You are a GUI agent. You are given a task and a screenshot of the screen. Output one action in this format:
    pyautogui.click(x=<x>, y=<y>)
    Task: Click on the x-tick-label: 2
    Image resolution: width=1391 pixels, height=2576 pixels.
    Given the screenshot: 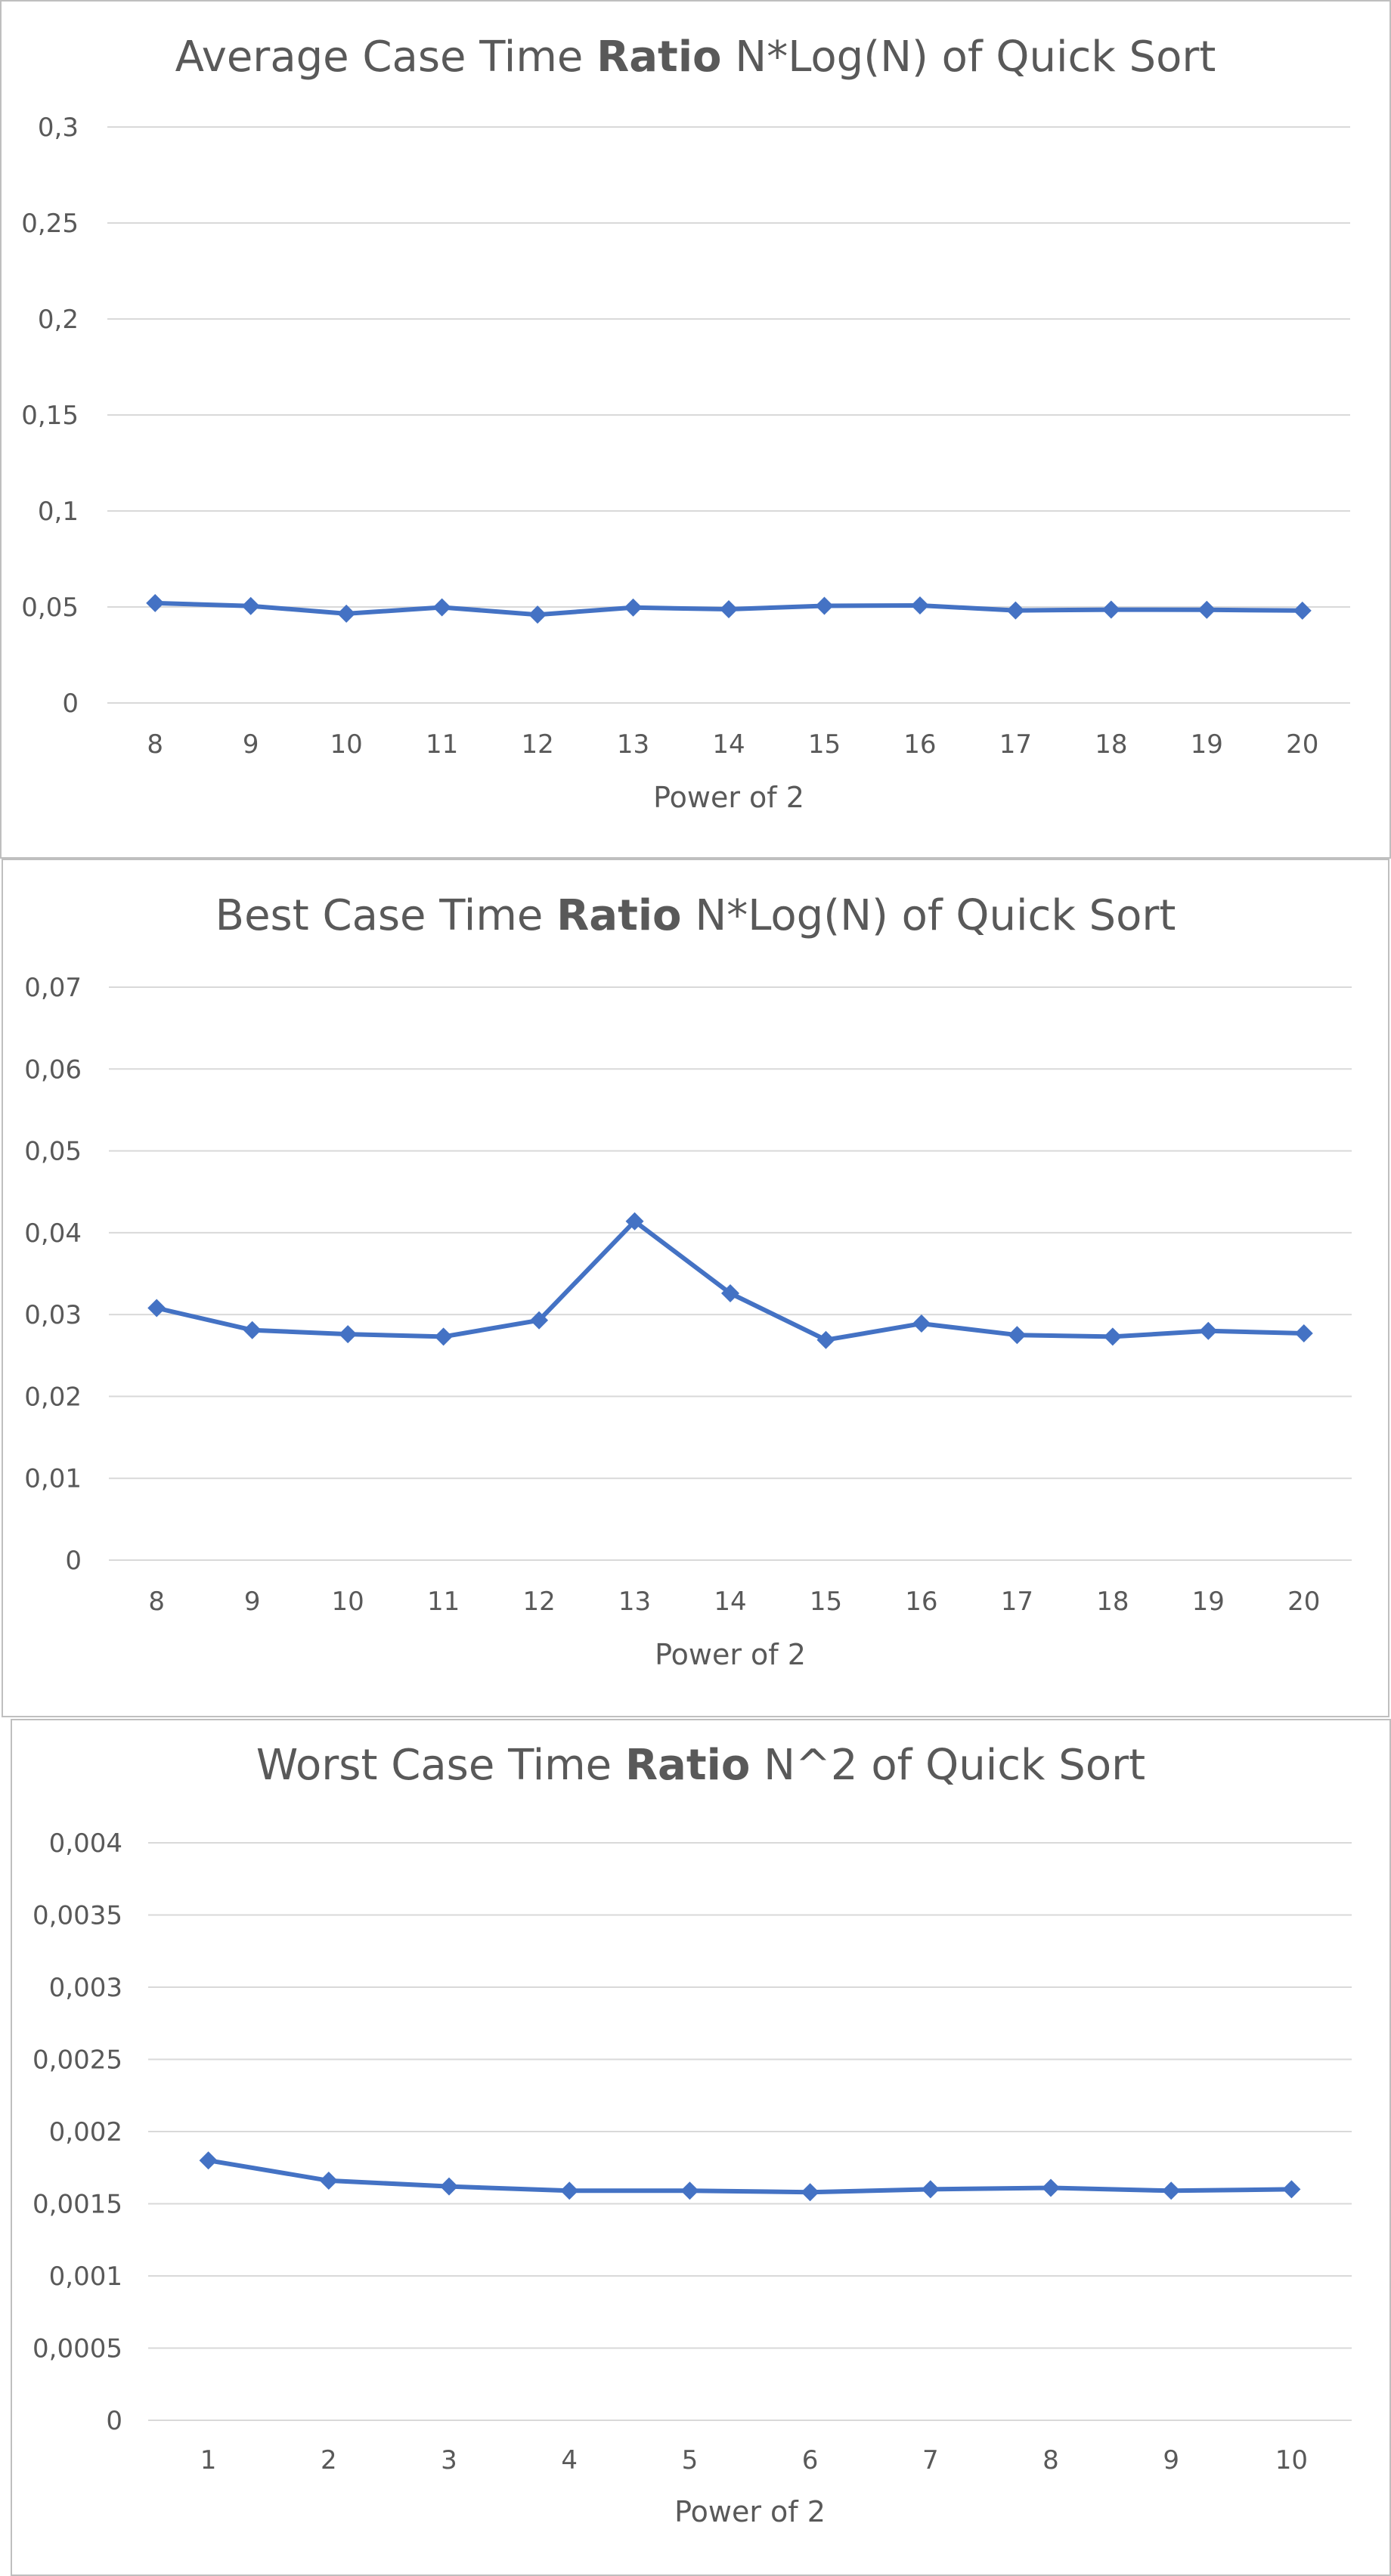 What is the action you would take?
    pyautogui.click(x=329, y=2460)
    